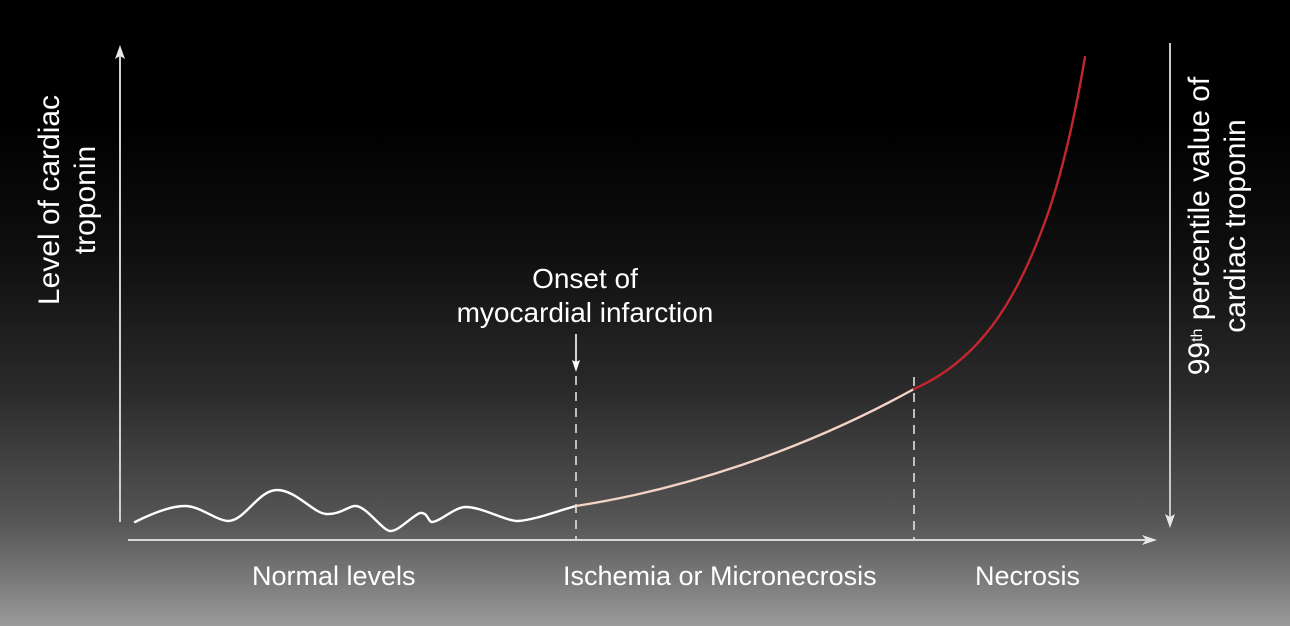  I want to click on onset-line2: myocardial infarction, so click(585, 312).